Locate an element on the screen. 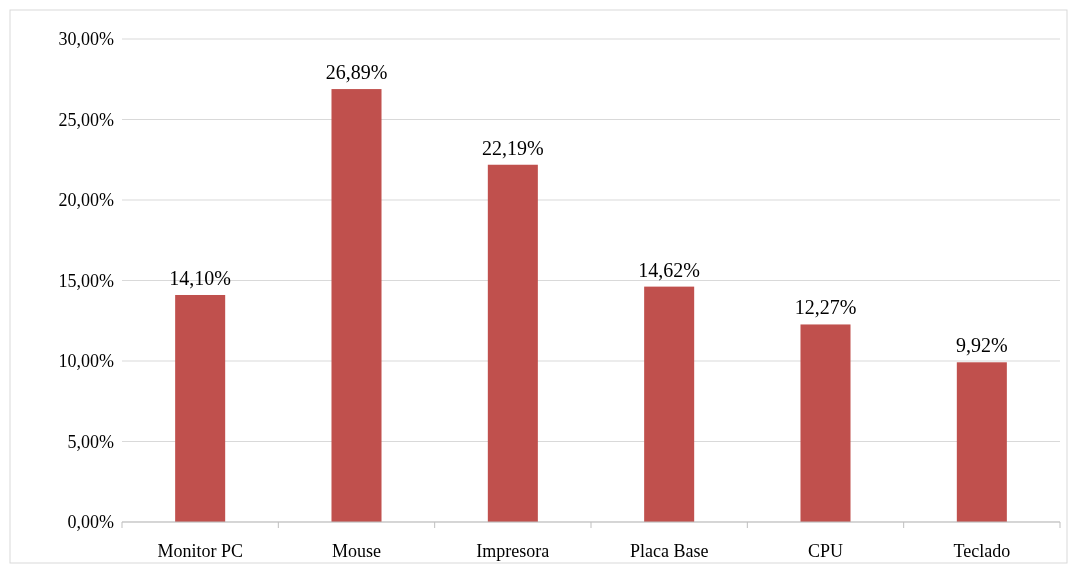 The height and width of the screenshot is (573, 1077). x-tick-label: Teclado is located at coordinates (982, 551).